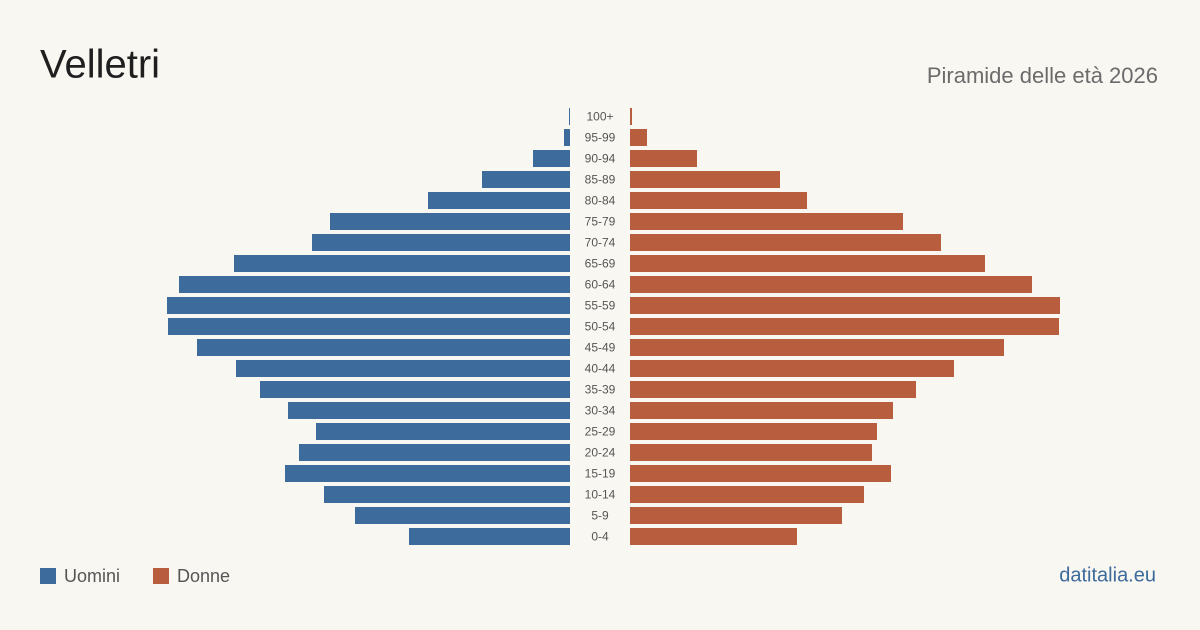 This screenshot has height=630, width=1200. What do you see at coordinates (600, 432) in the screenshot?
I see `age-label: 25-29` at bounding box center [600, 432].